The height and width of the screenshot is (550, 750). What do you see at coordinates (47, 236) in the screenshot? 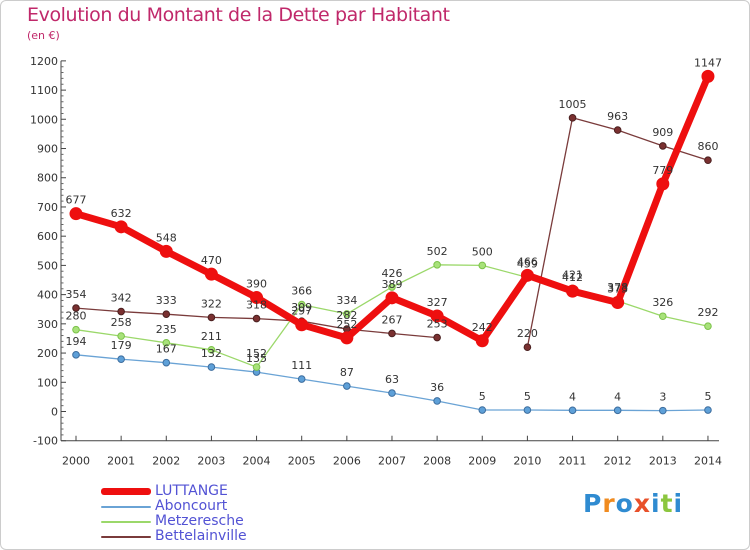
I see `y-tick-label: 600` at bounding box center [47, 236].